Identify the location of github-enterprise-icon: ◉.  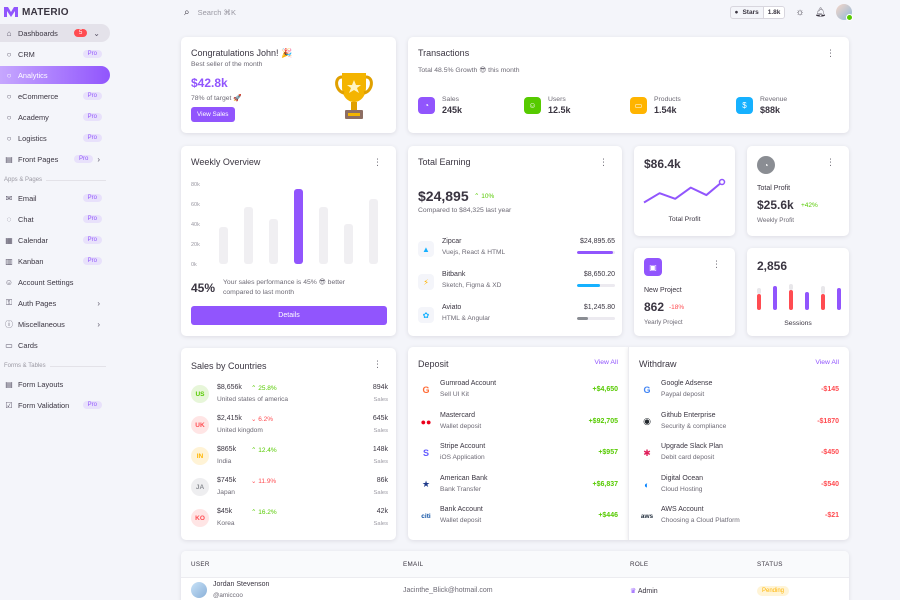
(647, 421).